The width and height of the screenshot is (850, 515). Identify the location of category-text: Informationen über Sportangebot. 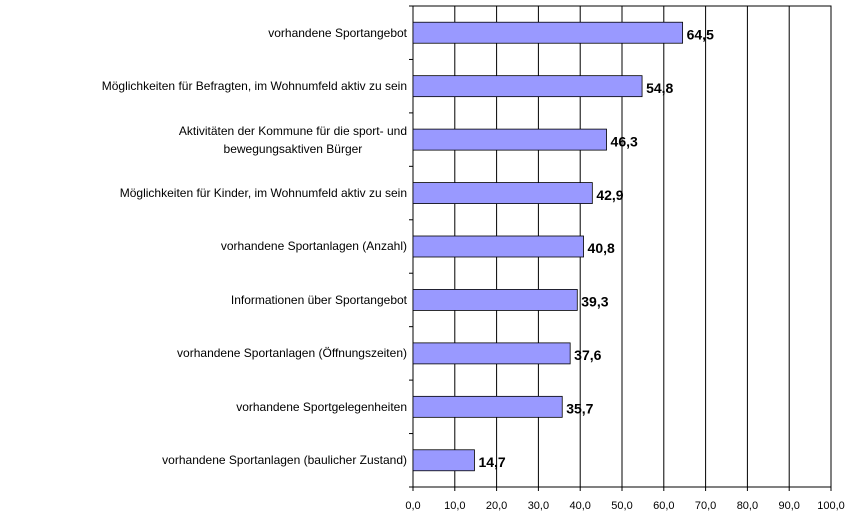
(318, 299).